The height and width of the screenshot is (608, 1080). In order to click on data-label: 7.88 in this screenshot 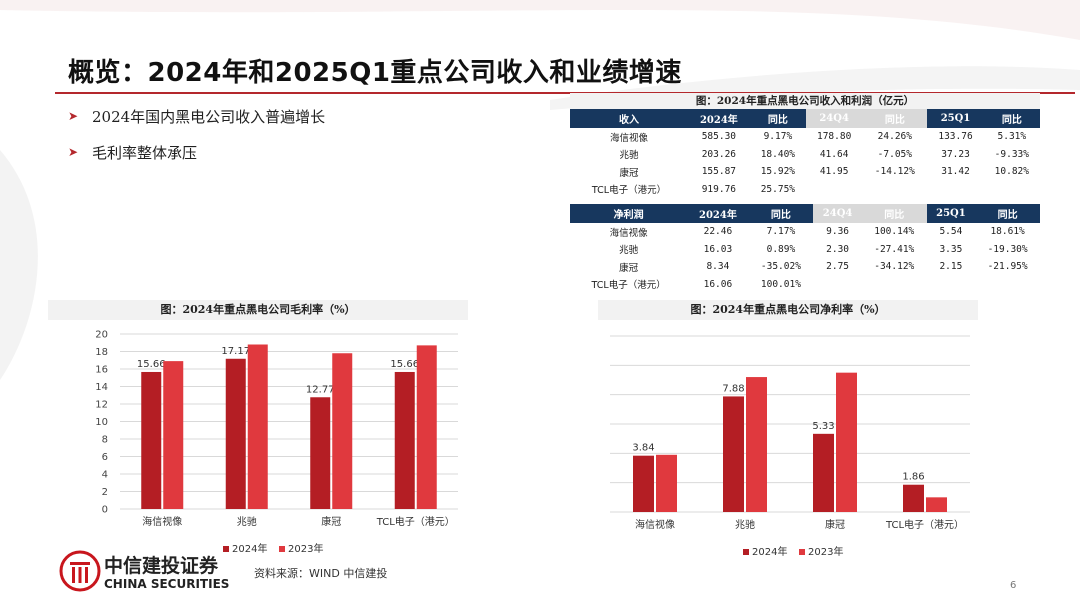, I will do `click(733, 388)`.